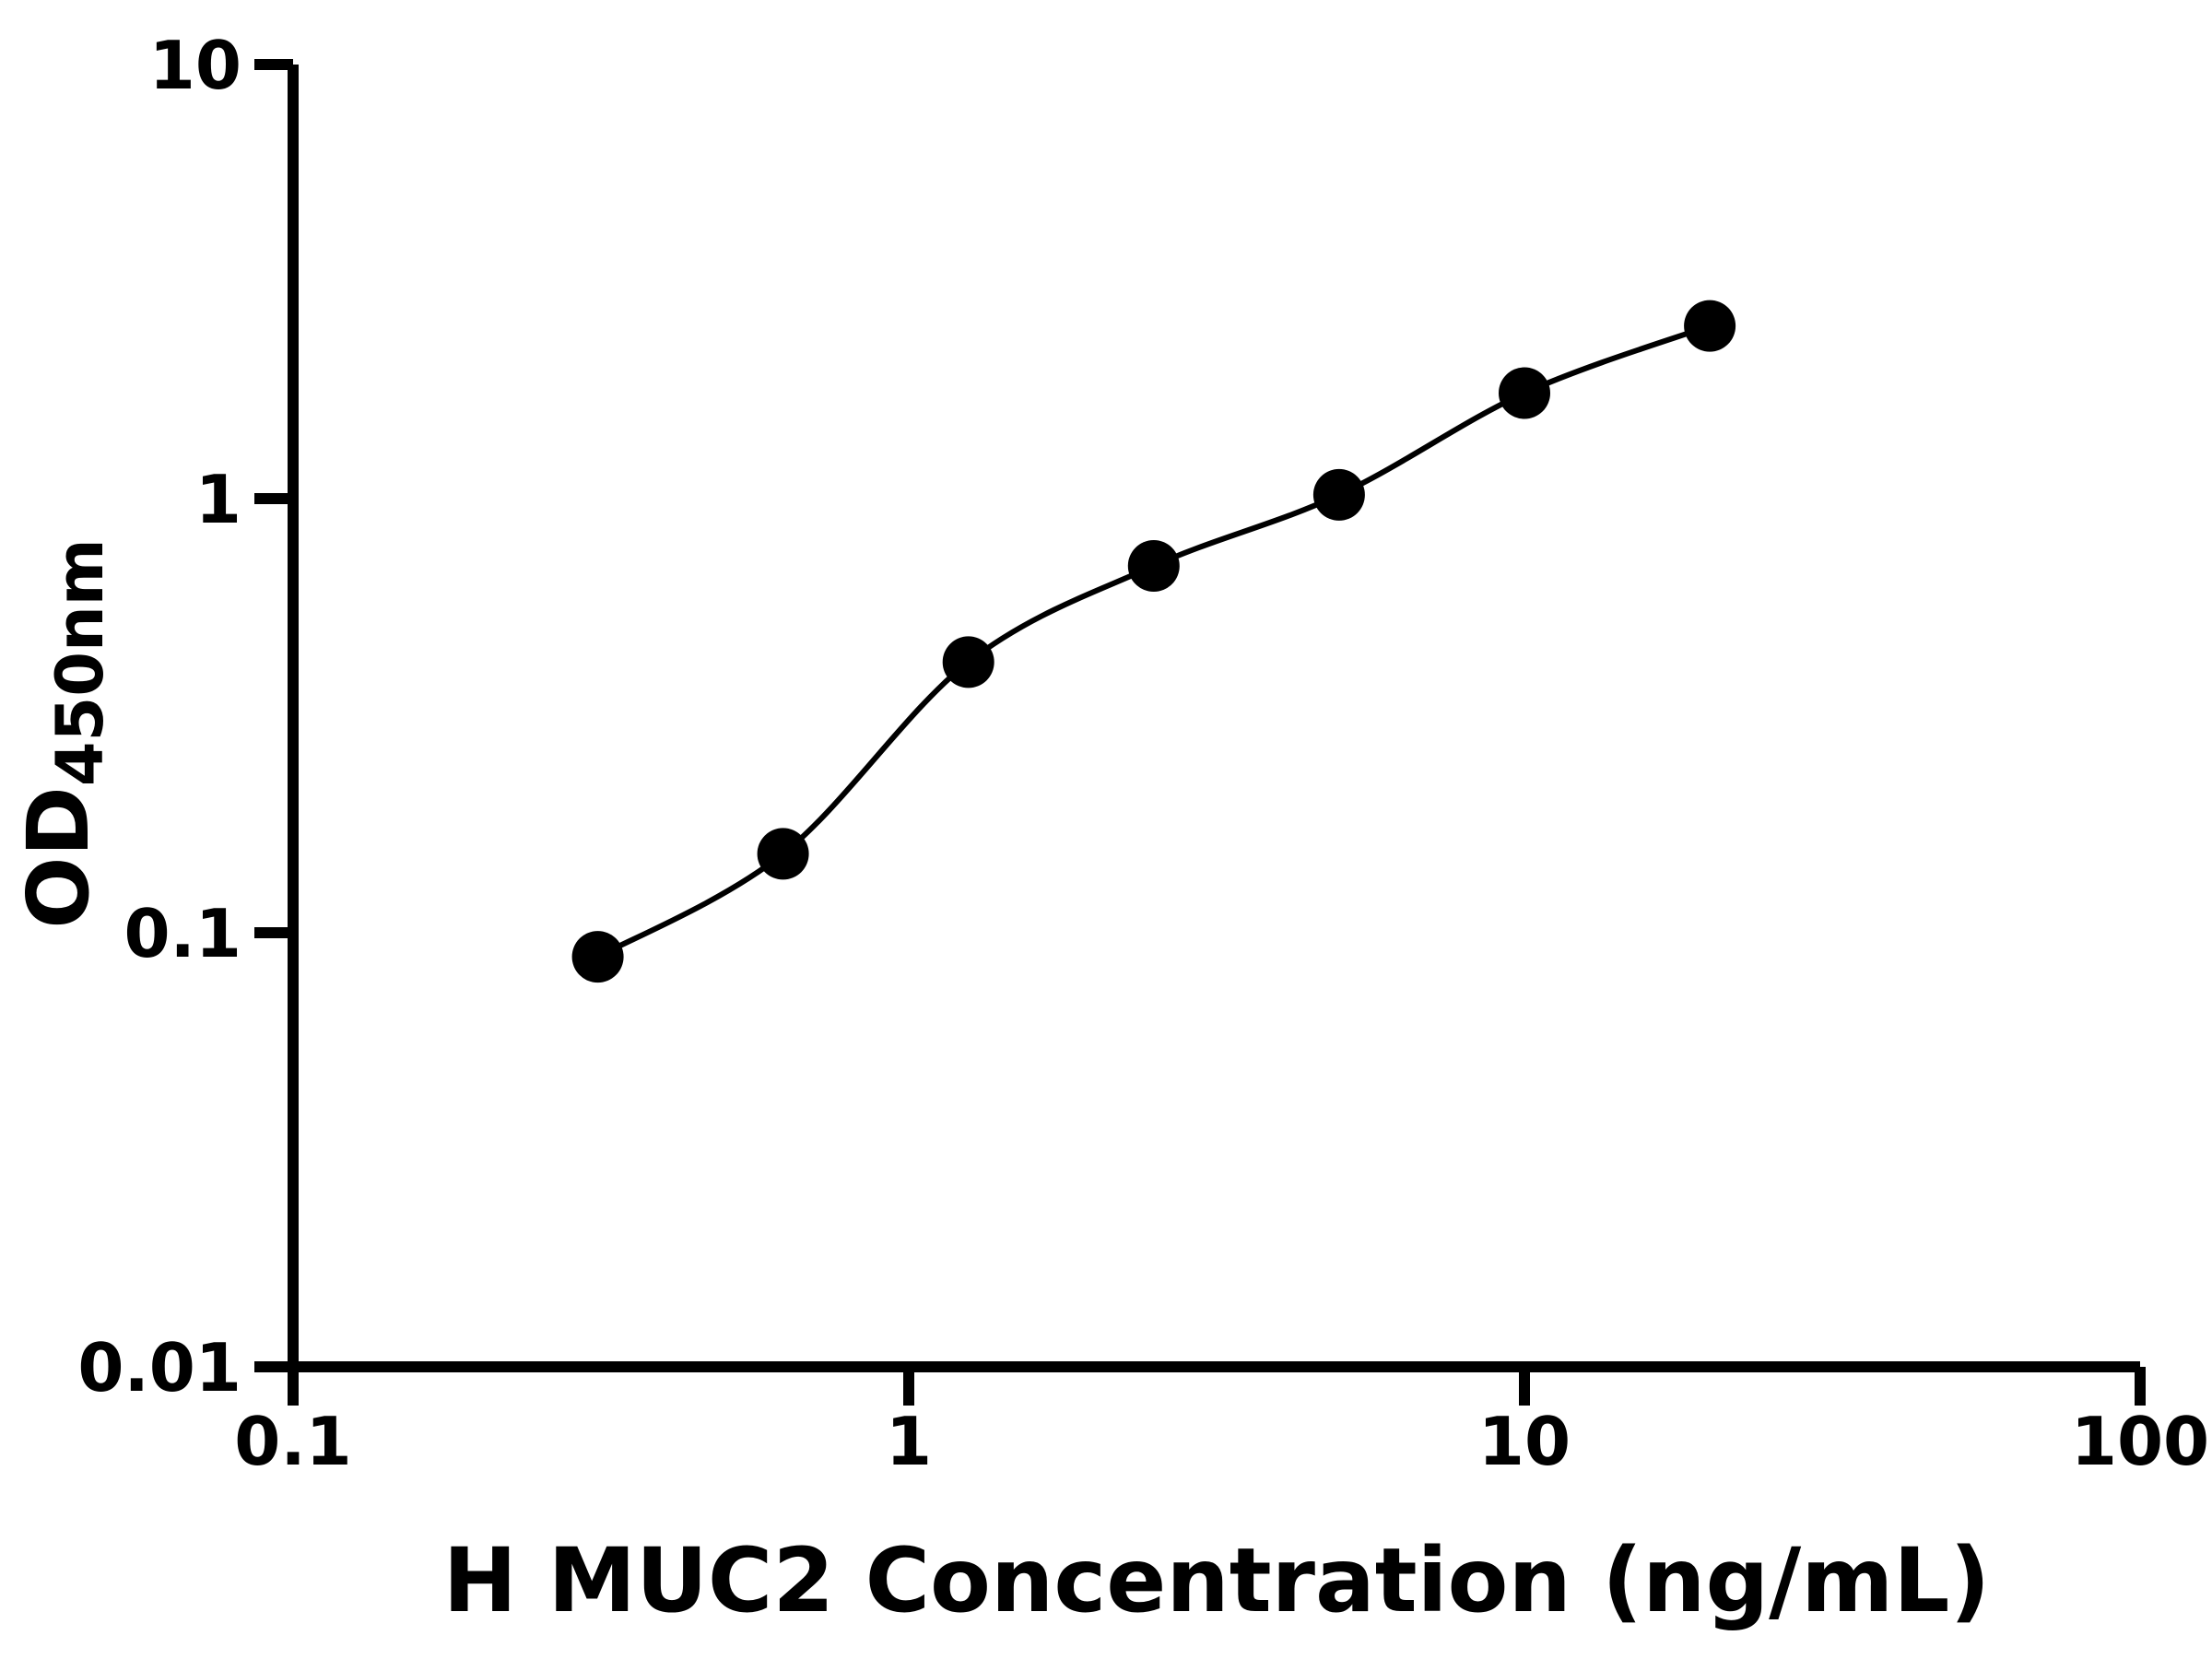  I want to click on y-tick-label: 10, so click(195, 65).